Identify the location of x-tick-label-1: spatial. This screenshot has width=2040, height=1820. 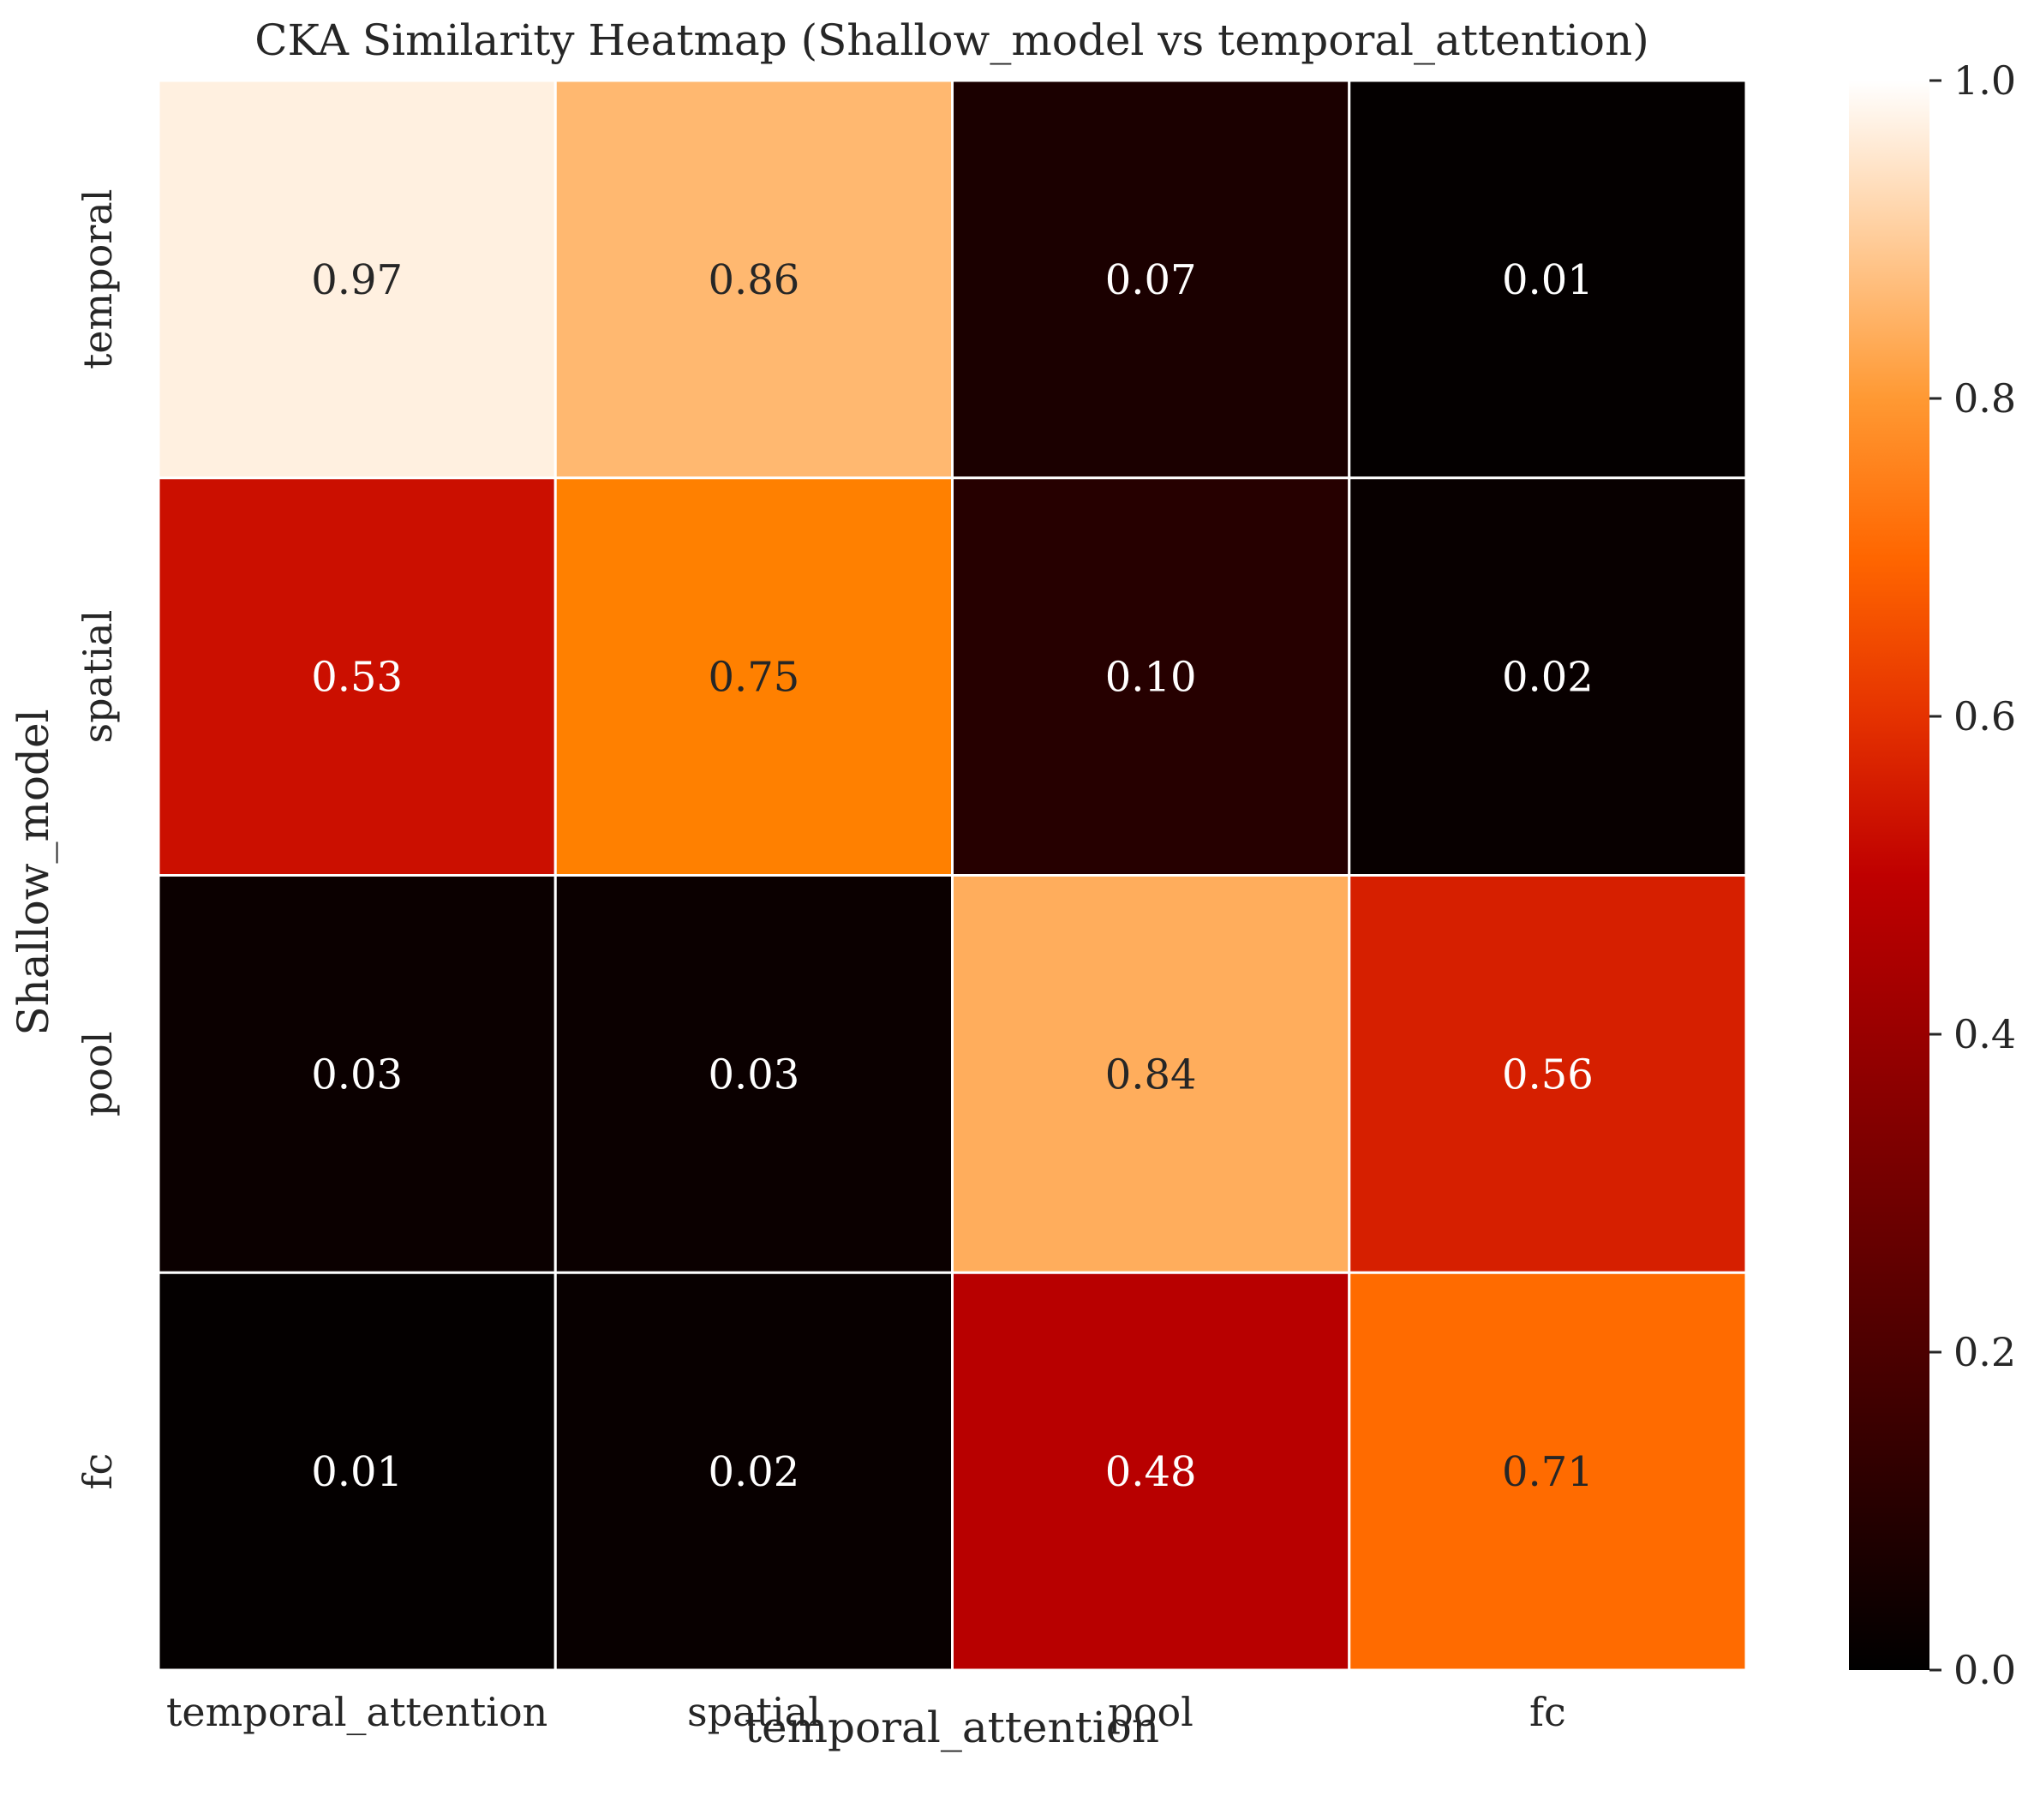
(754, 1712).